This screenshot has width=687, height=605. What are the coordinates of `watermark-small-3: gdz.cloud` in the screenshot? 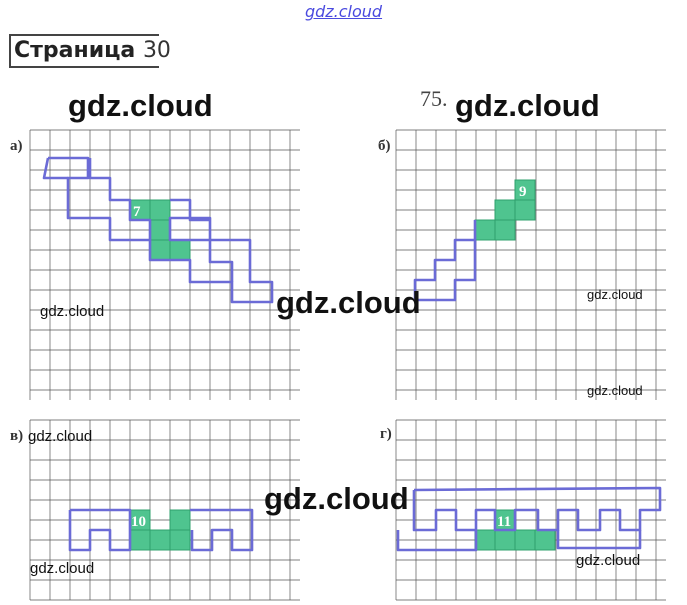 It's located at (615, 390).